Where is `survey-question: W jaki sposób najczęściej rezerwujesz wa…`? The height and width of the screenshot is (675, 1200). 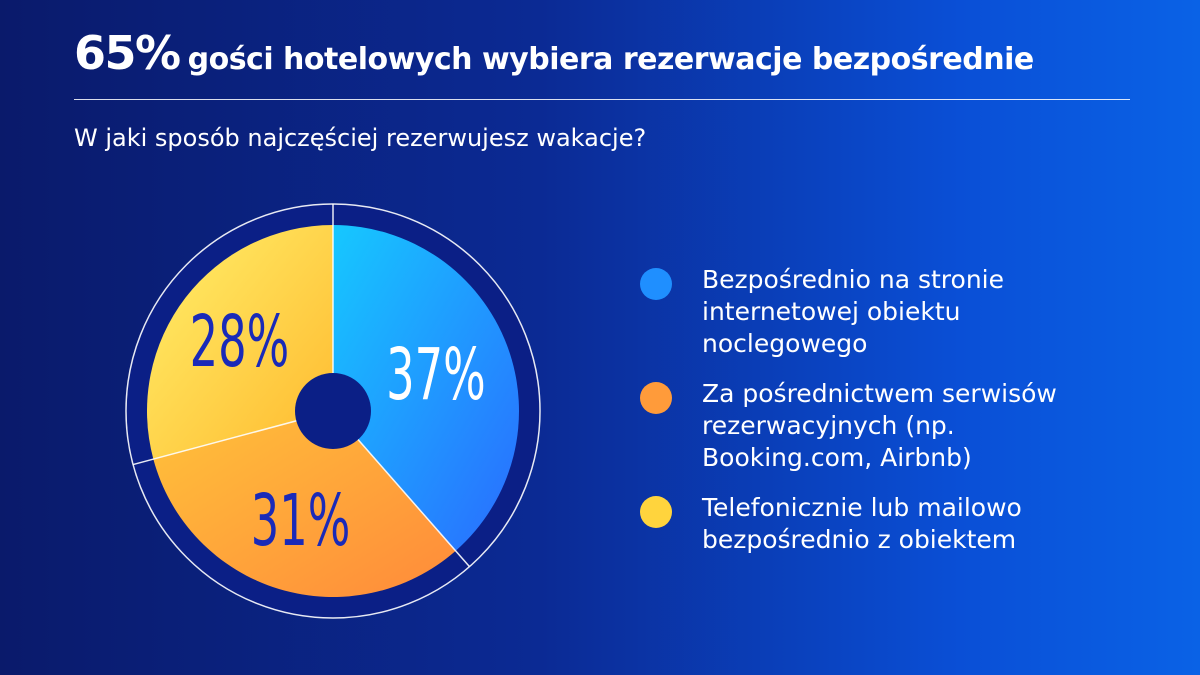 survey-question: W jaki sposób najczęściej rezerwujesz wa… is located at coordinates (360, 138).